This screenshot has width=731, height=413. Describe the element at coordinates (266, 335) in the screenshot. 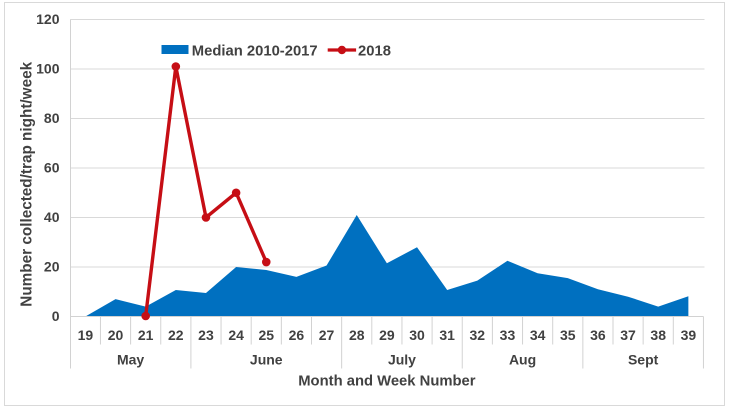

I see `svg-text: 25` at that location.